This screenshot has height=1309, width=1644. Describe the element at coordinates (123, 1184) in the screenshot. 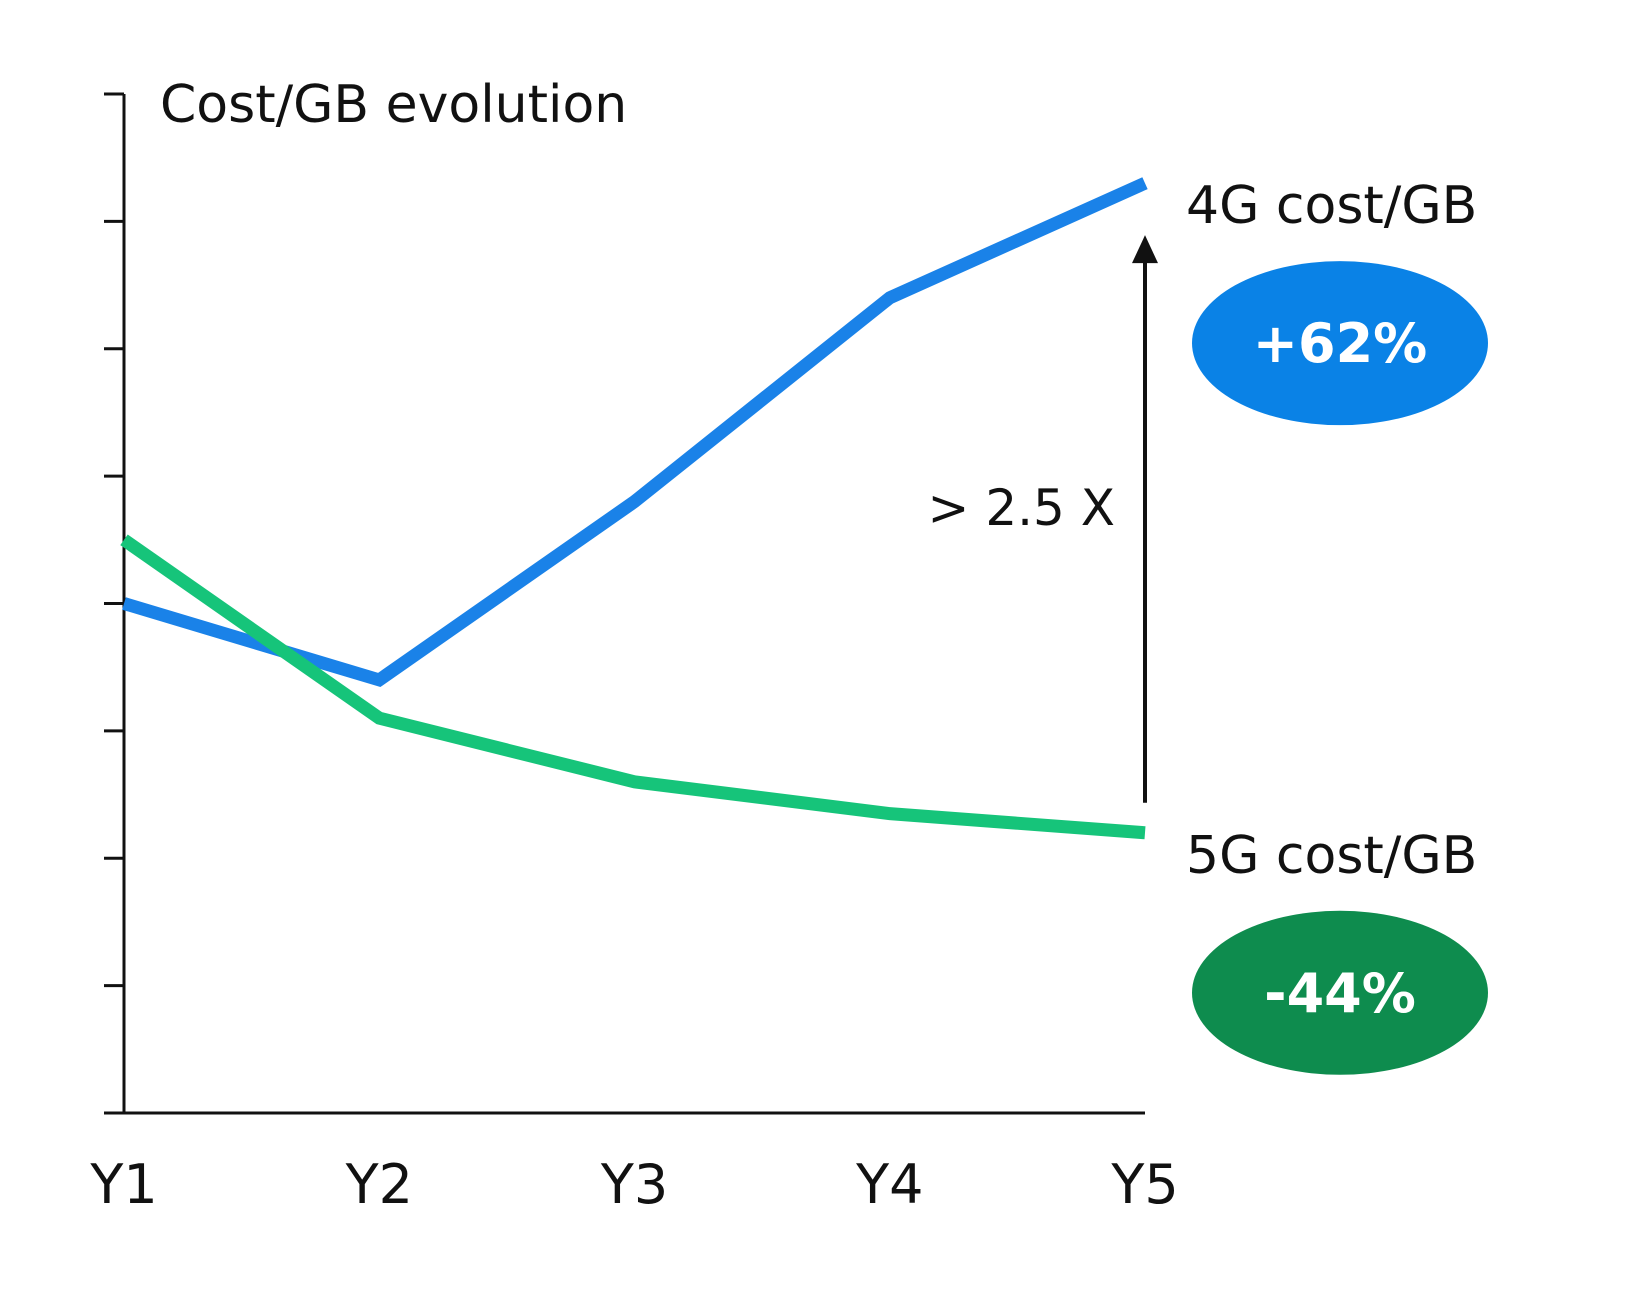

I see `x-tick-label: Y1` at that location.